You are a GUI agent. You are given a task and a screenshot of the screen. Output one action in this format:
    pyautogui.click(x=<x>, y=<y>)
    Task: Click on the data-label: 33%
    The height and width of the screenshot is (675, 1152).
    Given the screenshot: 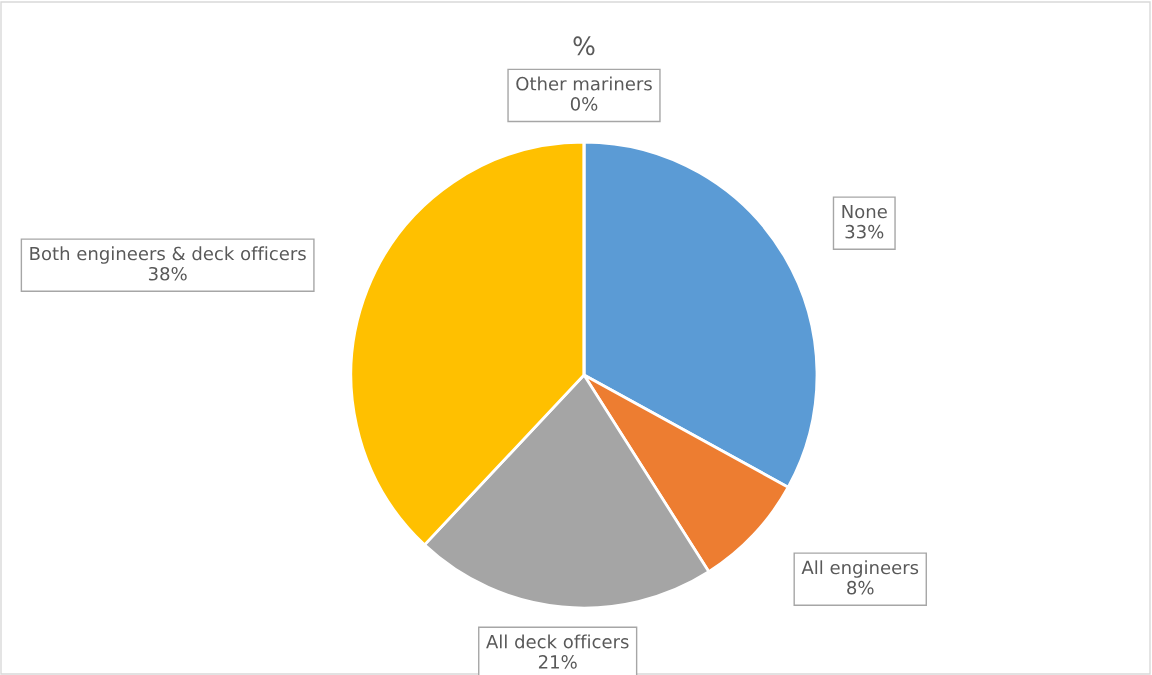 What is the action you would take?
    pyautogui.click(x=864, y=231)
    